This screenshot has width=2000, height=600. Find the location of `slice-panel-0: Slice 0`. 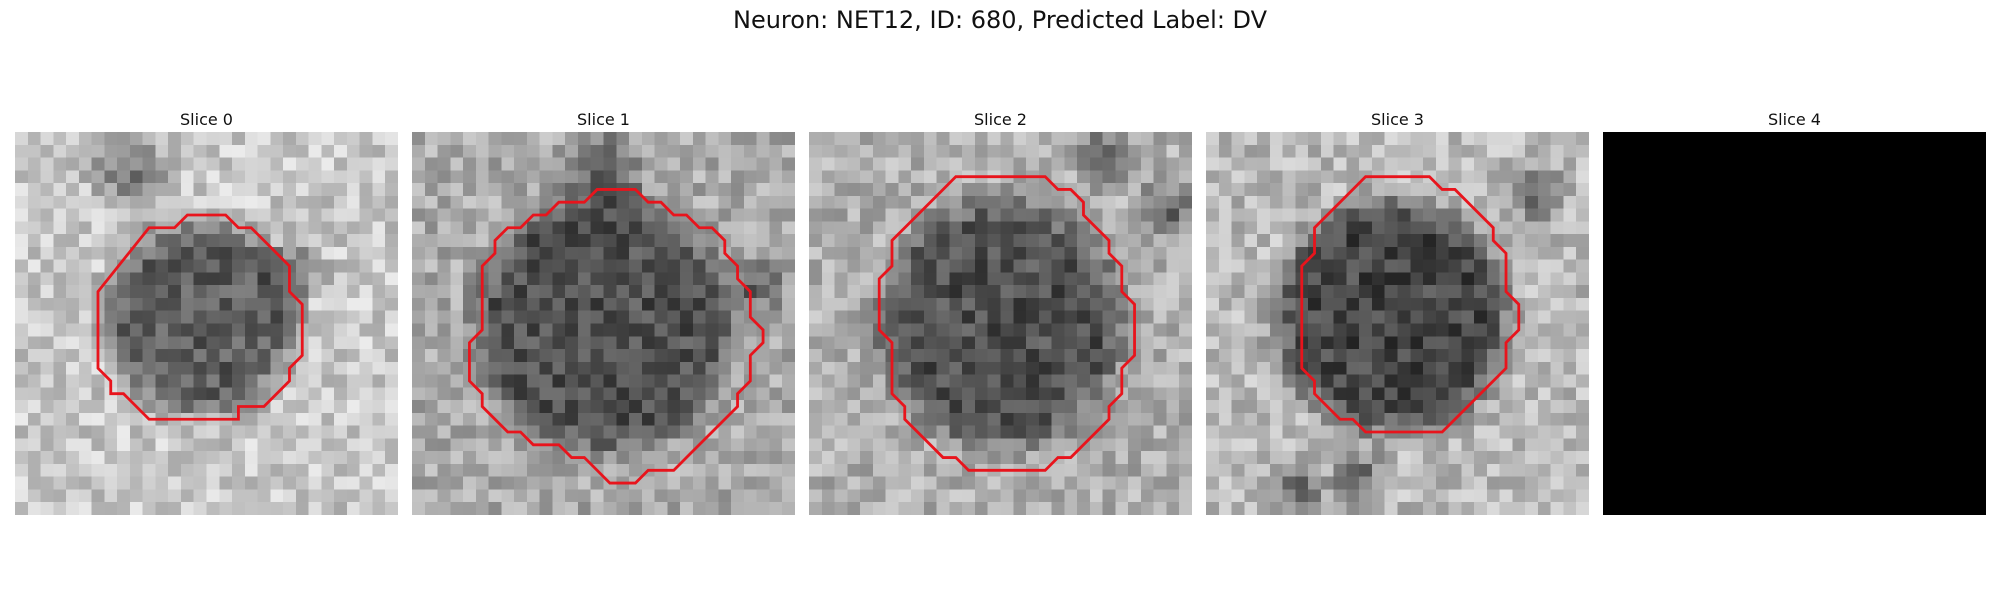

slice-panel-0: Slice 0 is located at coordinates (206, 312).